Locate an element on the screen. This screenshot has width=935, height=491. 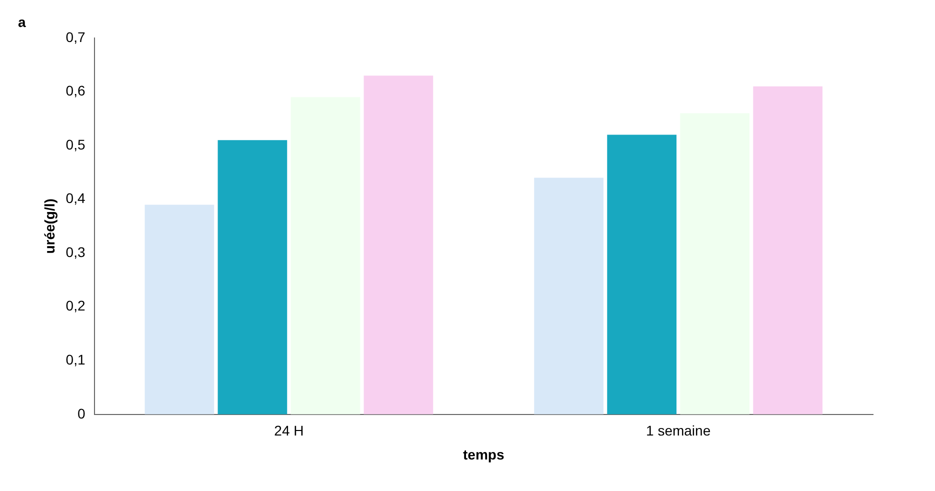
y-axis-title: urée(g/l) is located at coordinates (49, 226).